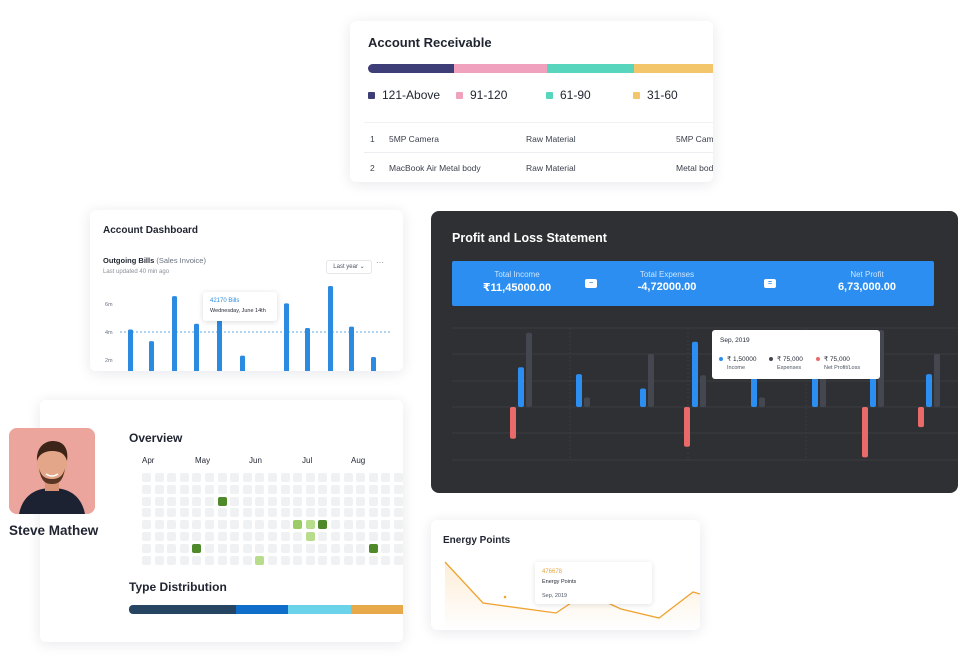 The height and width of the screenshot is (666, 965). I want to click on legend-item: 91-120, so click(501, 95).